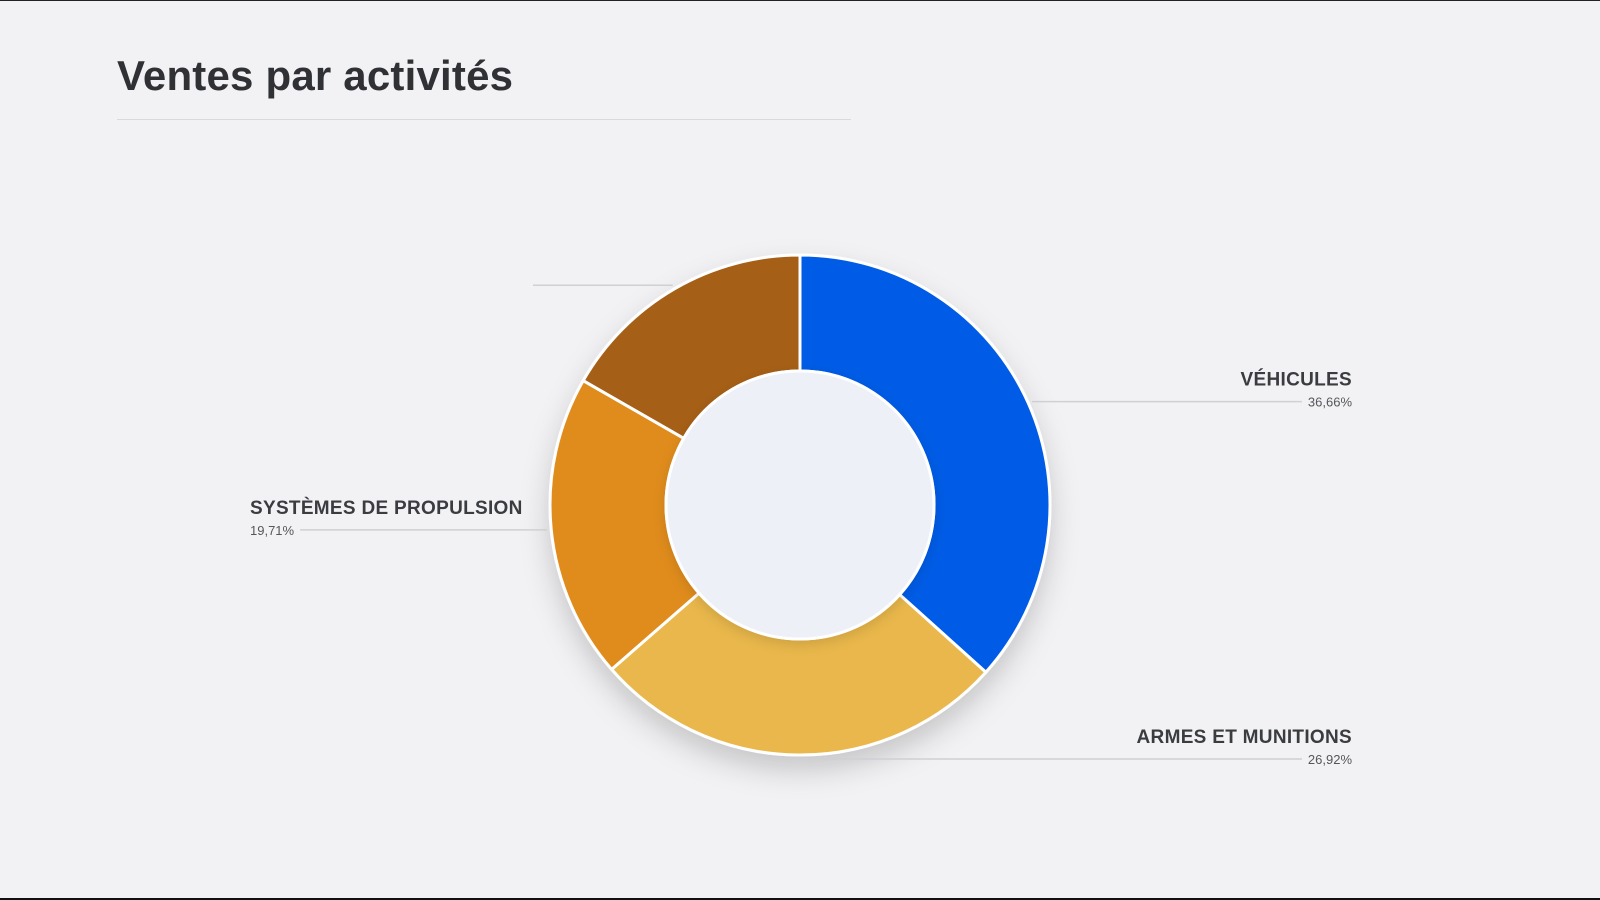  Describe the element at coordinates (272, 530) in the screenshot. I see `value-label-systemes-de-propulsion: 19,71%` at that location.